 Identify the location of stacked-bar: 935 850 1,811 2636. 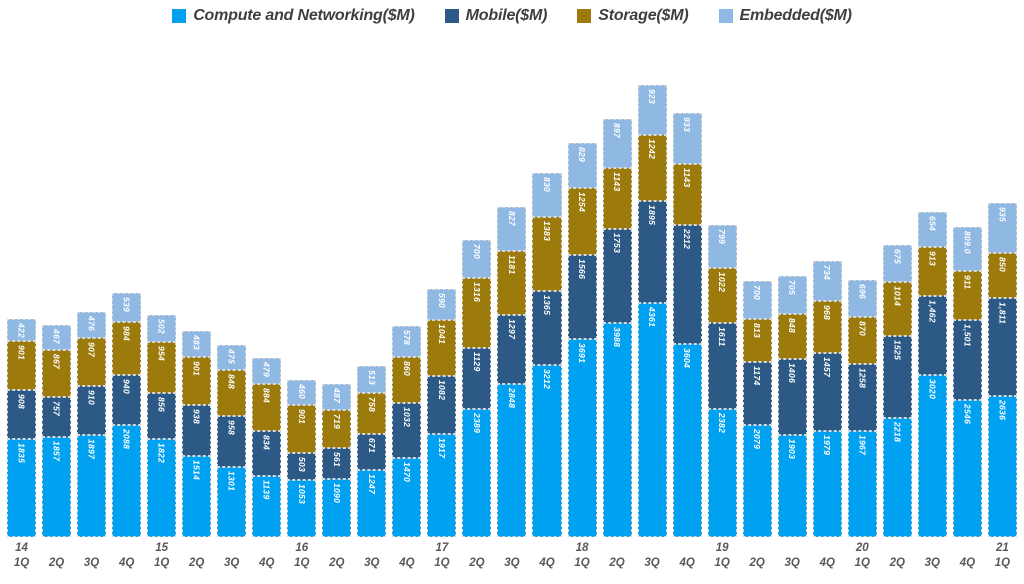
(1002, 369).